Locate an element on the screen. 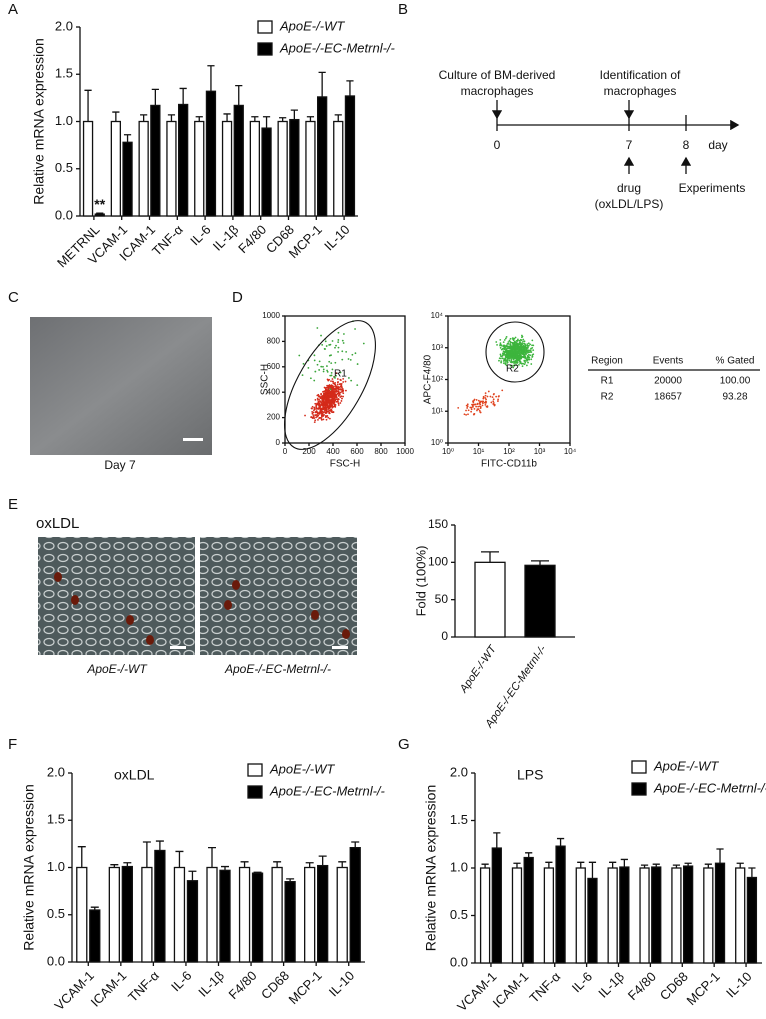 The height and width of the screenshot is (1019, 766). gate-label: R2 is located at coordinates (512, 369).